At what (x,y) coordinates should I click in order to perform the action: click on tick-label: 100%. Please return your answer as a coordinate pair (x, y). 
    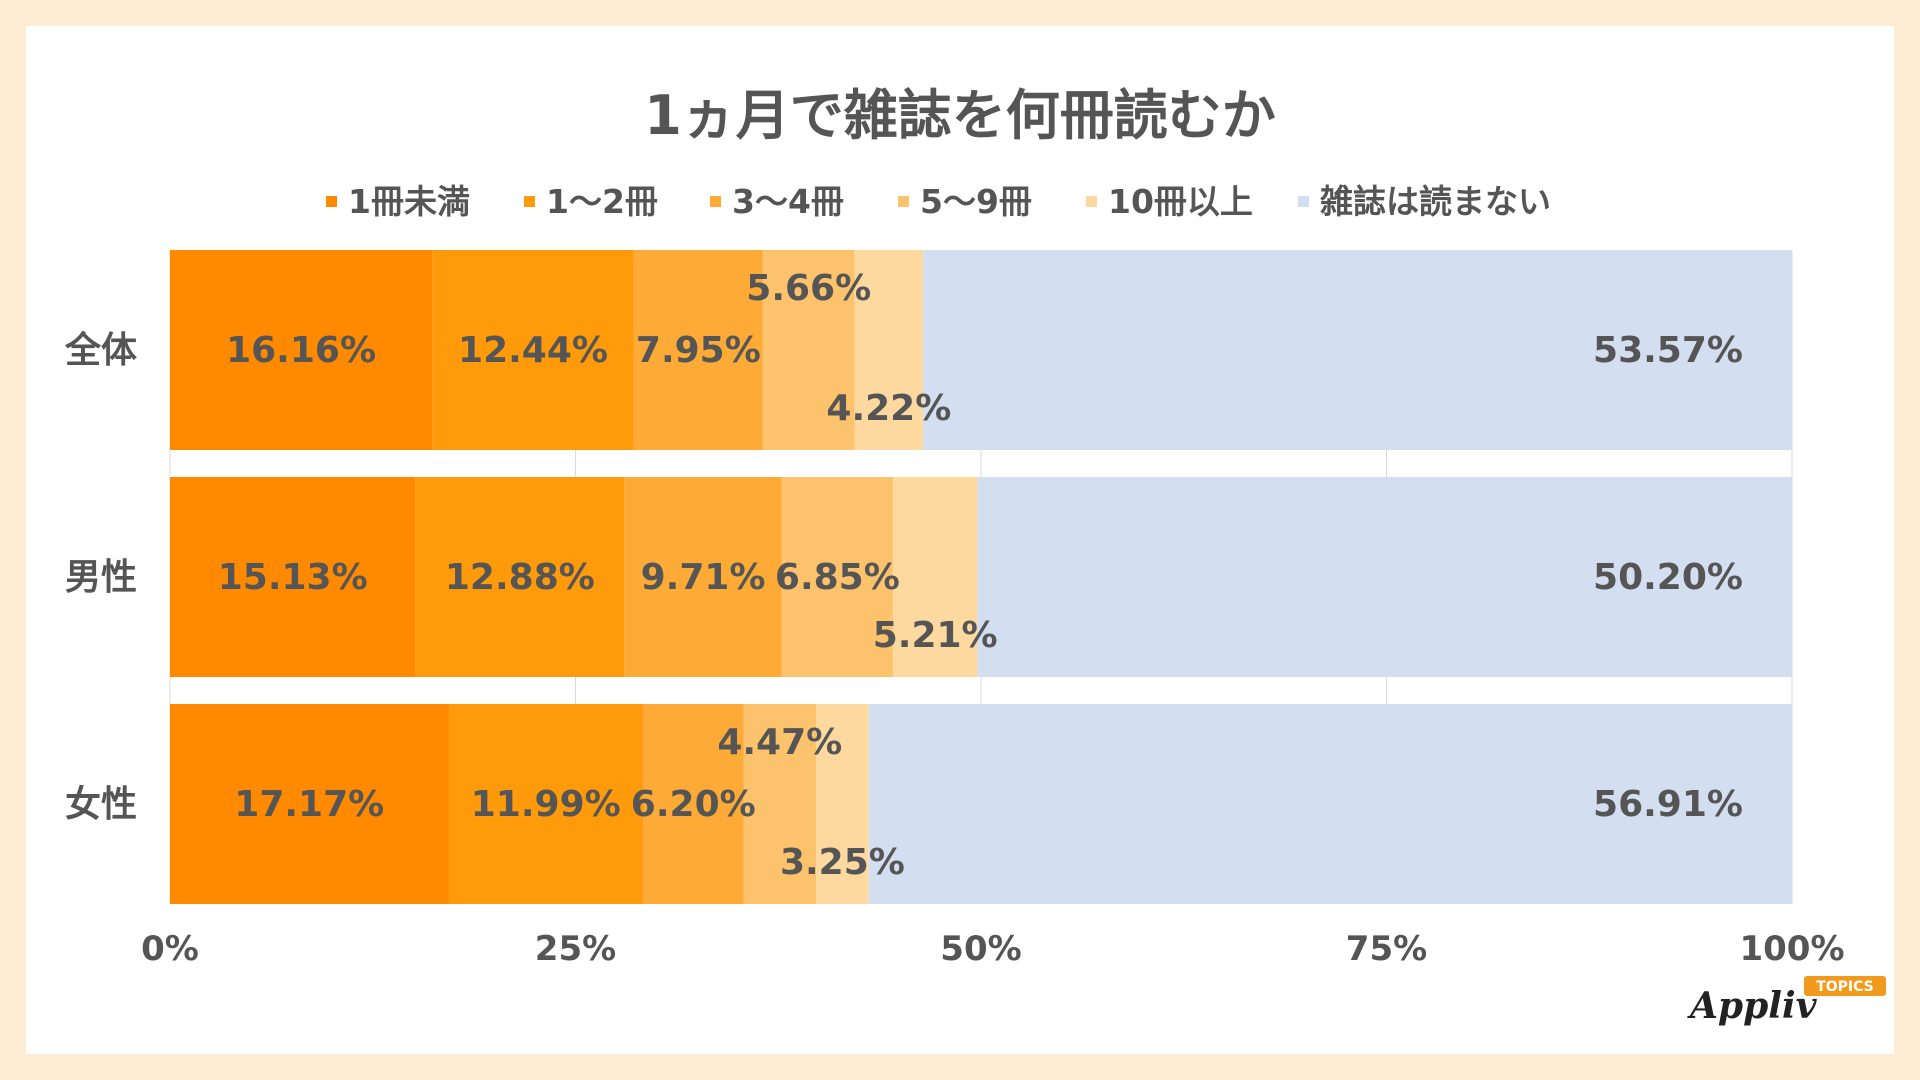
    Looking at the image, I should click on (1791, 949).